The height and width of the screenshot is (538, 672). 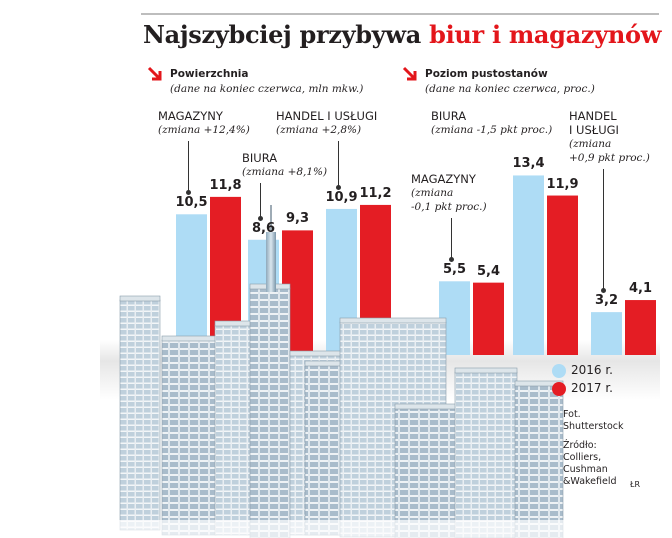 What do you see at coordinates (528, 164) in the screenshot?
I see `value-label: 13,4` at bounding box center [528, 164].